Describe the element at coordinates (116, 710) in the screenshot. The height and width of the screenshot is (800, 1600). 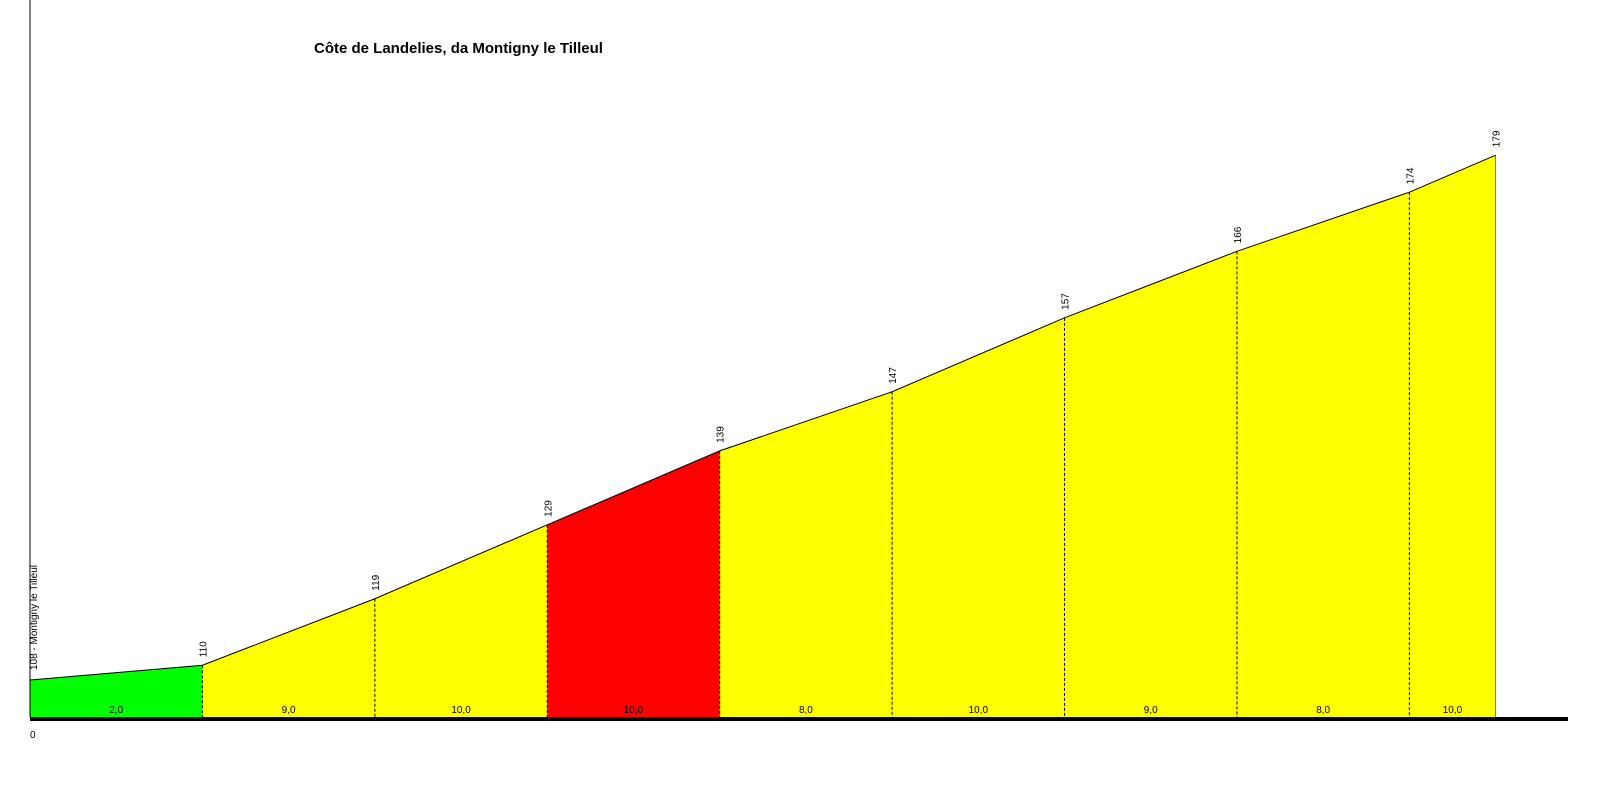
I see `gradient-label: 2,0` at that location.